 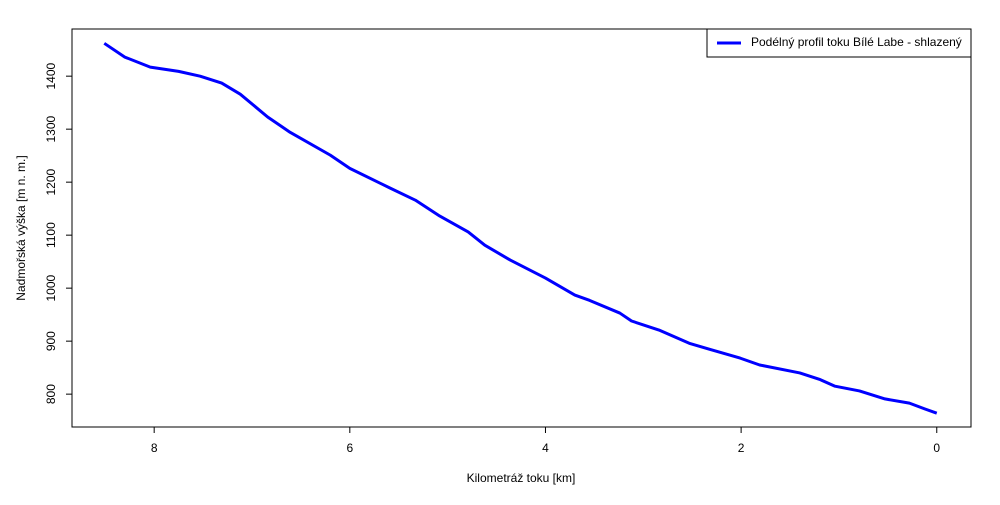 I want to click on x-tick-label: 2, so click(x=741, y=448).